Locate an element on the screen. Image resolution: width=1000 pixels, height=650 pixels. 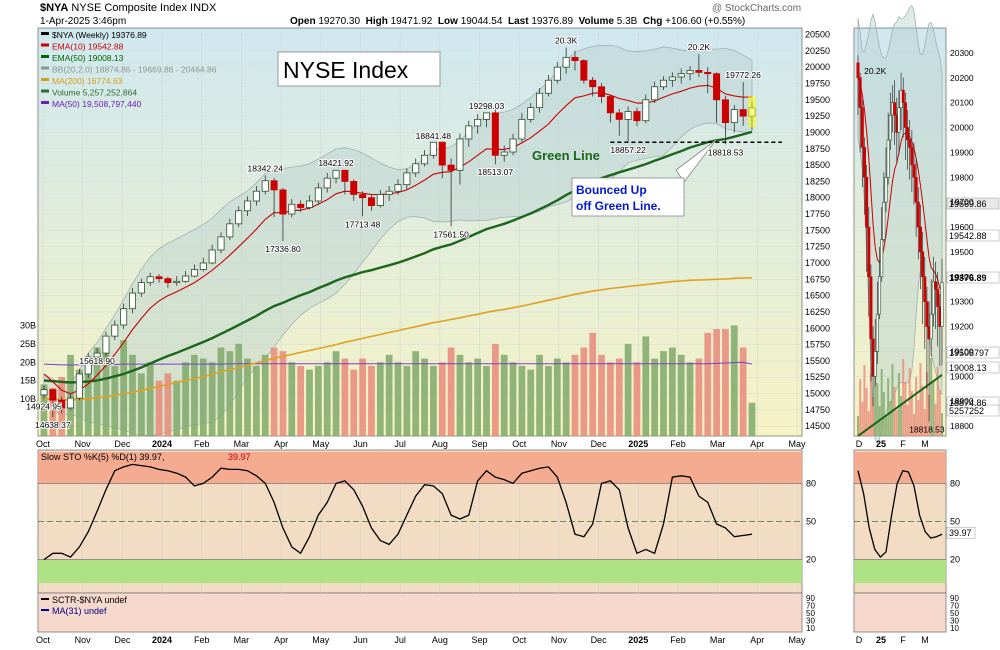
last-label: Last is located at coordinates (518, 21).